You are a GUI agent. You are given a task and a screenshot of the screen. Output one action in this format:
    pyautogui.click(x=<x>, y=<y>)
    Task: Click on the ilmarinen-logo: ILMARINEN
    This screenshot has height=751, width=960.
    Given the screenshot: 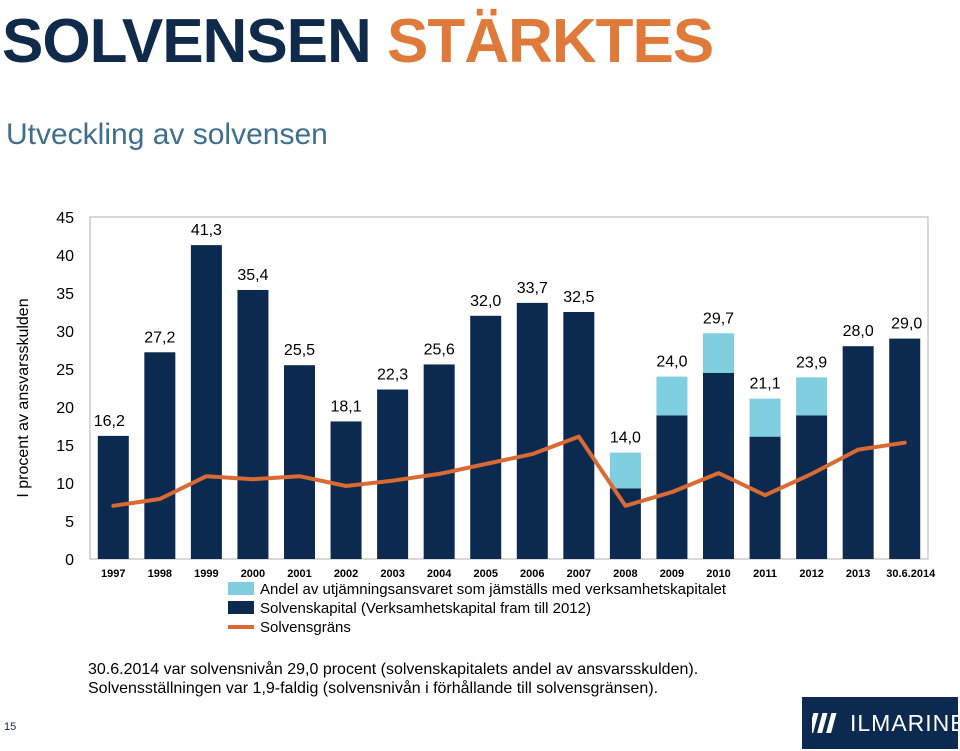 What is the action you would take?
    pyautogui.click(x=881, y=723)
    